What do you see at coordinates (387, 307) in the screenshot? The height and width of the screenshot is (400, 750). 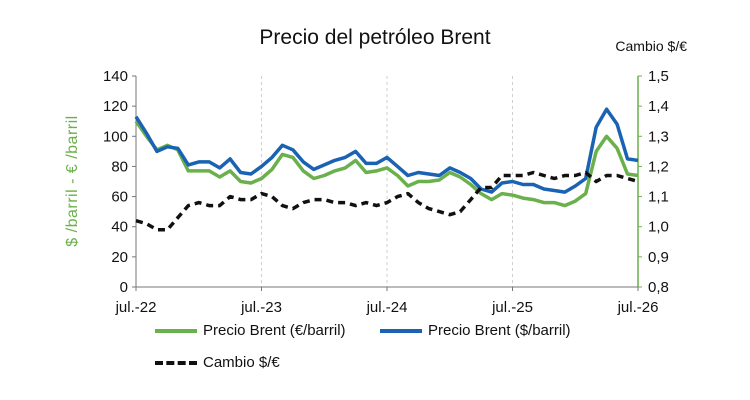 I see `x-tick-label: jul.-24` at bounding box center [387, 307].